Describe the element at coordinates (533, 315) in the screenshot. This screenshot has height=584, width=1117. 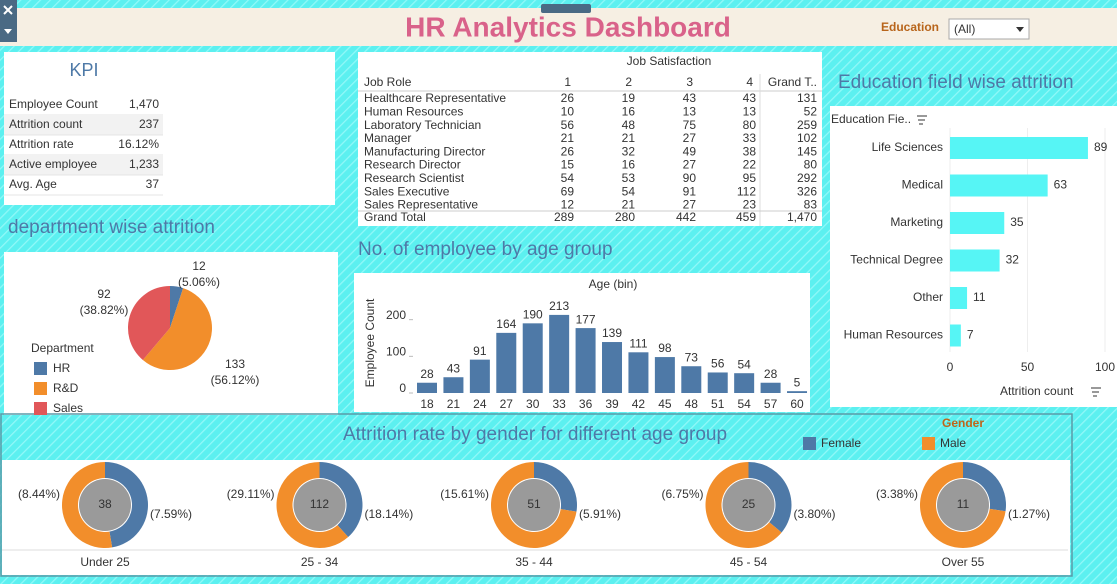
I see `value-label: 190` at that location.